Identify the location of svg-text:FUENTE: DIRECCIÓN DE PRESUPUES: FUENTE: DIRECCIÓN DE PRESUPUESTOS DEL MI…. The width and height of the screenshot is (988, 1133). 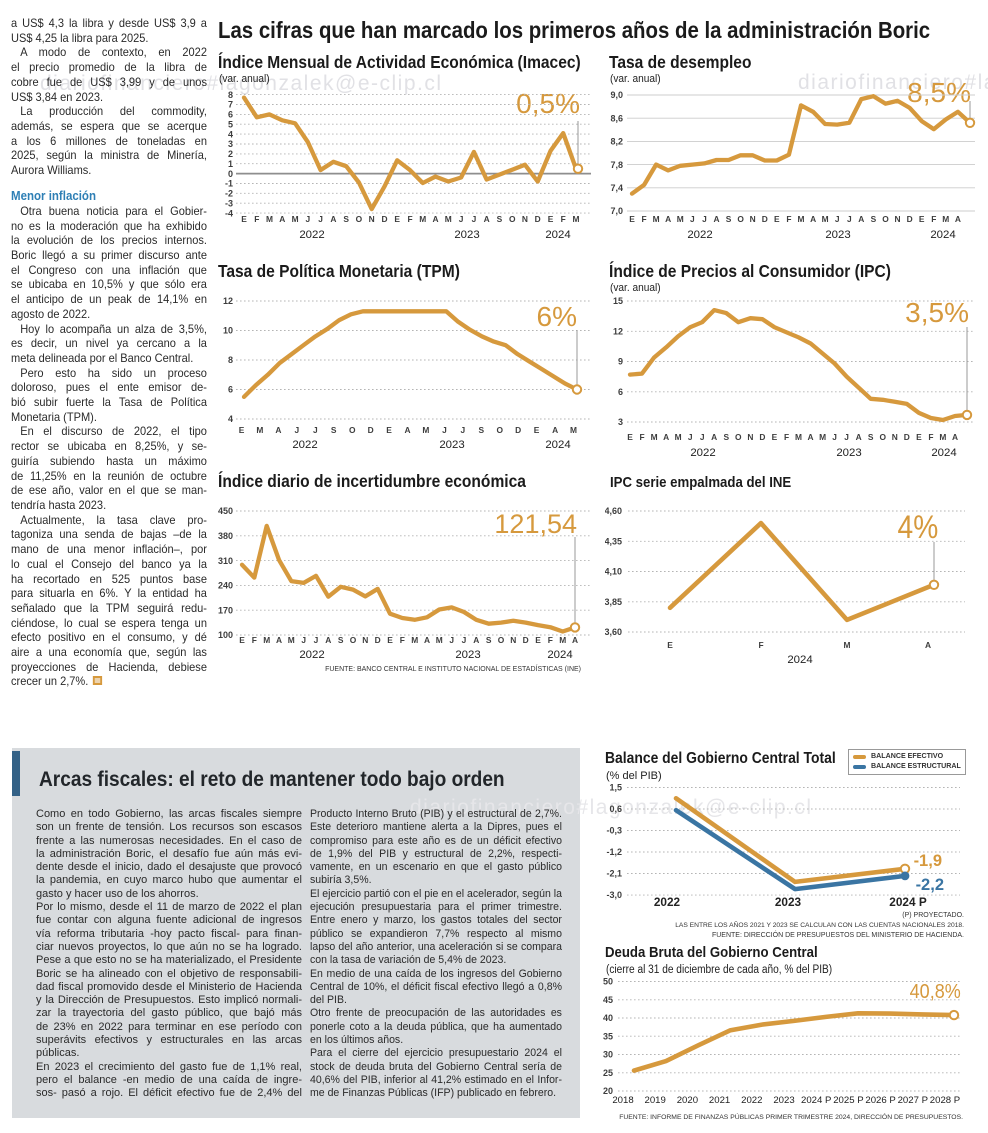
(838, 934).